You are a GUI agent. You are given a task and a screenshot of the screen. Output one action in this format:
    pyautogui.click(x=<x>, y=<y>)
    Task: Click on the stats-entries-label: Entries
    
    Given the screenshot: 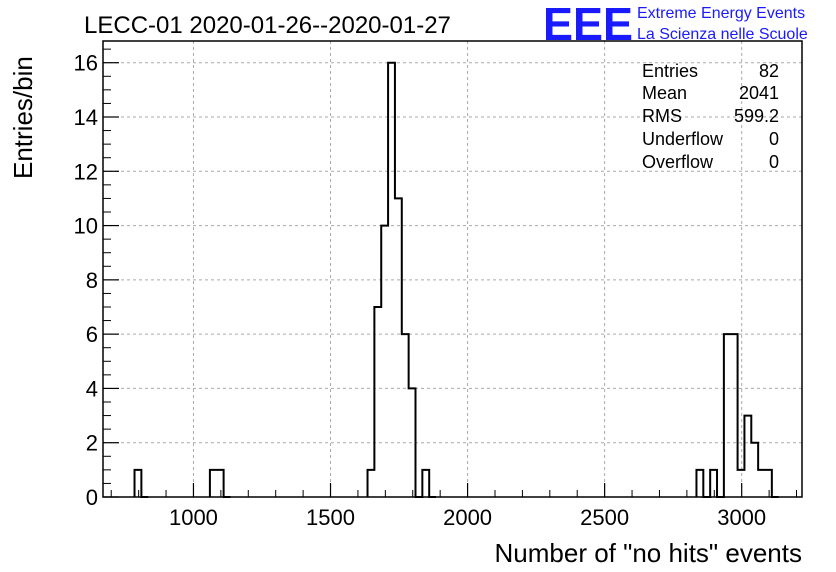 What is the action you would take?
    pyautogui.click(x=670, y=71)
    